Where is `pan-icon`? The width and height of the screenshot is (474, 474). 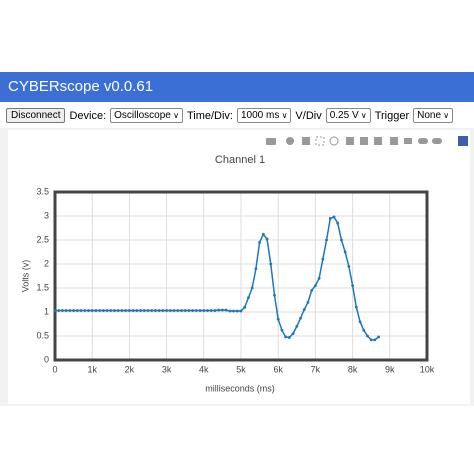 pan-icon is located at coordinates (306, 141).